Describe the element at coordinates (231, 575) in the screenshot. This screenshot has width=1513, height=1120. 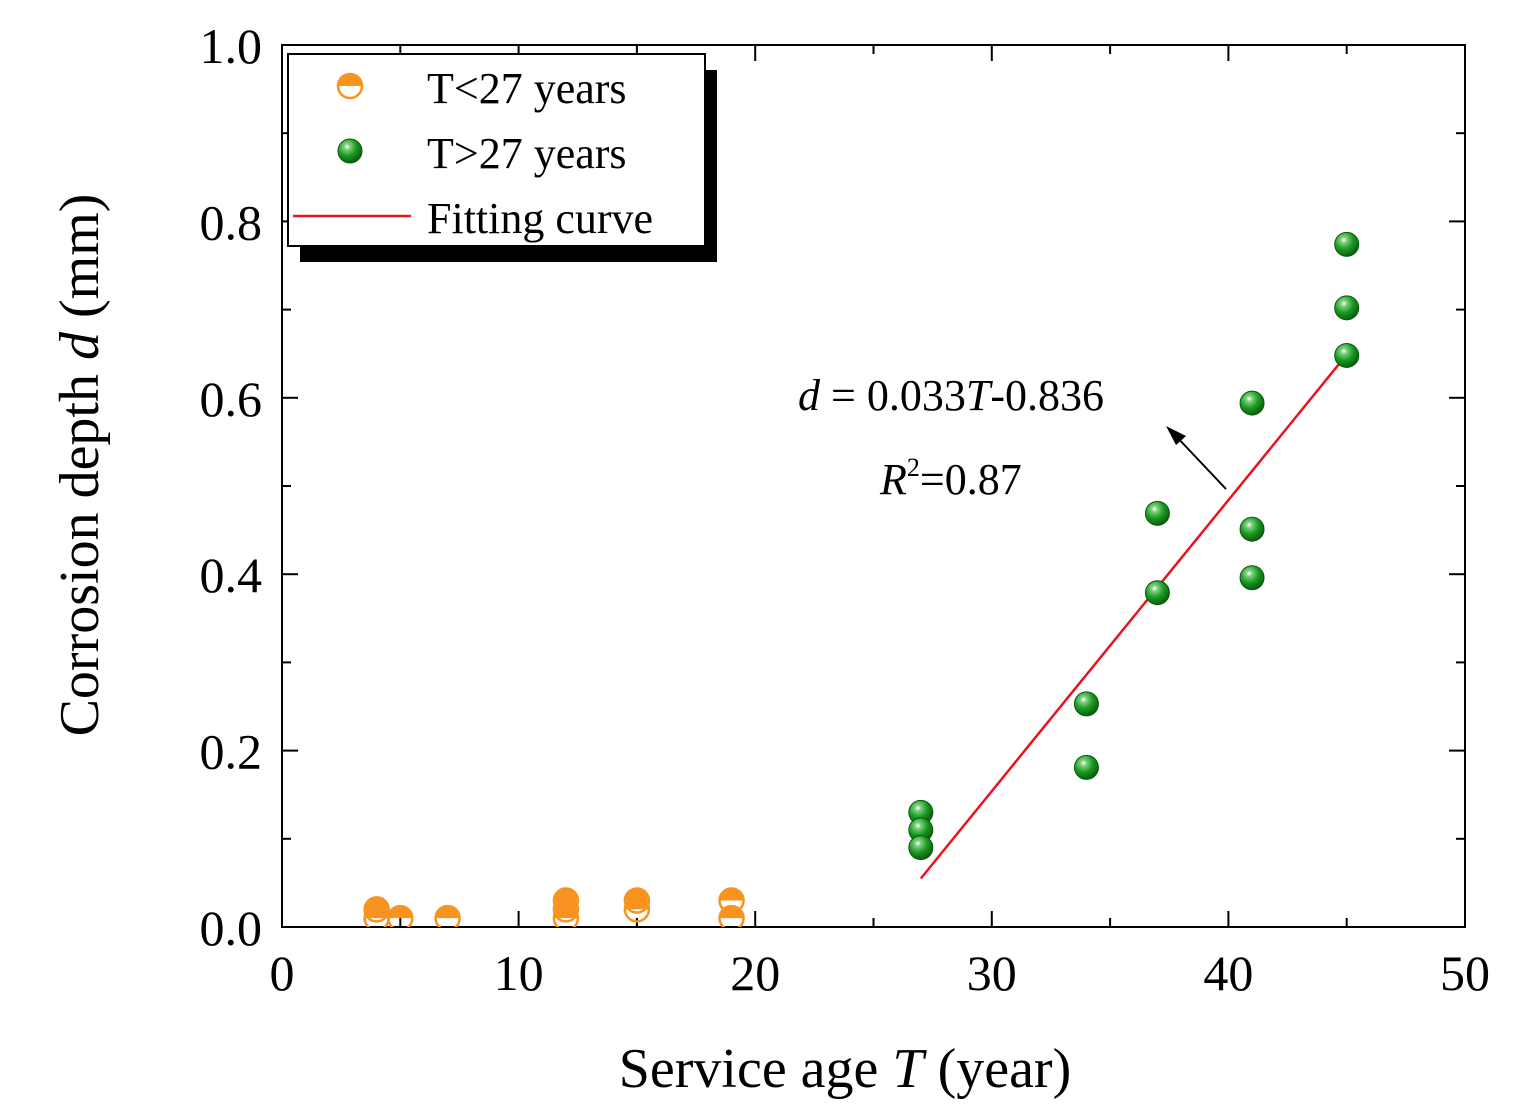
I see `y-tick-label: 0.4` at that location.